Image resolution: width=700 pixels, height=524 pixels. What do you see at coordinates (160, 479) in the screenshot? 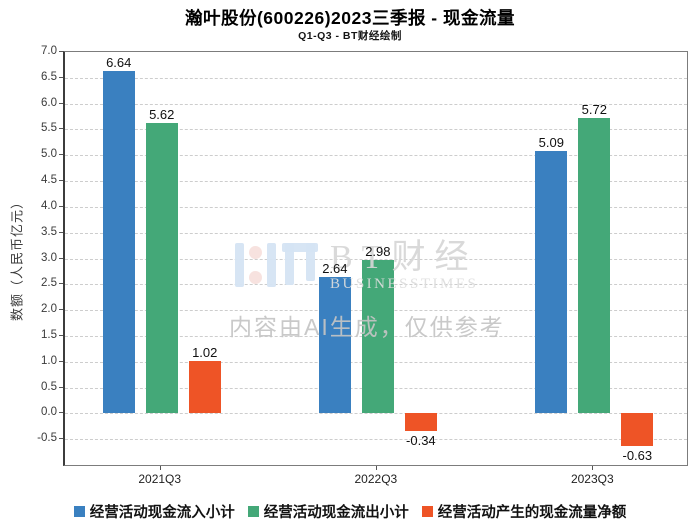
I see `x-axis-tick-label: 2021Q3` at bounding box center [160, 479].